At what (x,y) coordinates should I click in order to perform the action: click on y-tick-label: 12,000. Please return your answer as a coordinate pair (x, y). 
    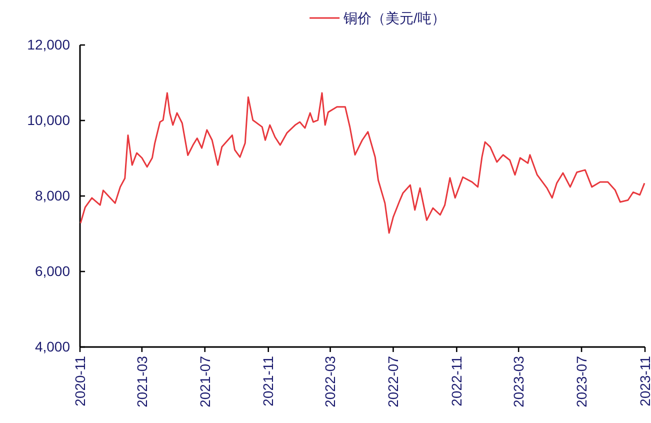
    Looking at the image, I should click on (48, 44).